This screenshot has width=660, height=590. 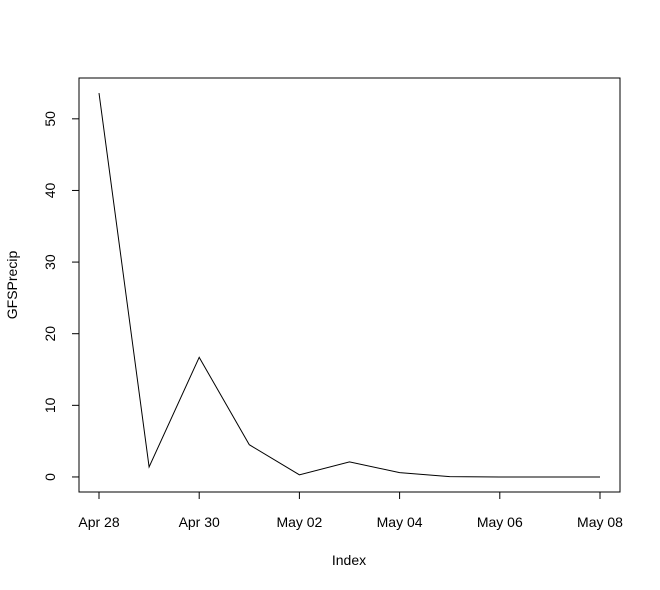 What do you see at coordinates (349, 560) in the screenshot?
I see `x-axis-title: Index` at bounding box center [349, 560].